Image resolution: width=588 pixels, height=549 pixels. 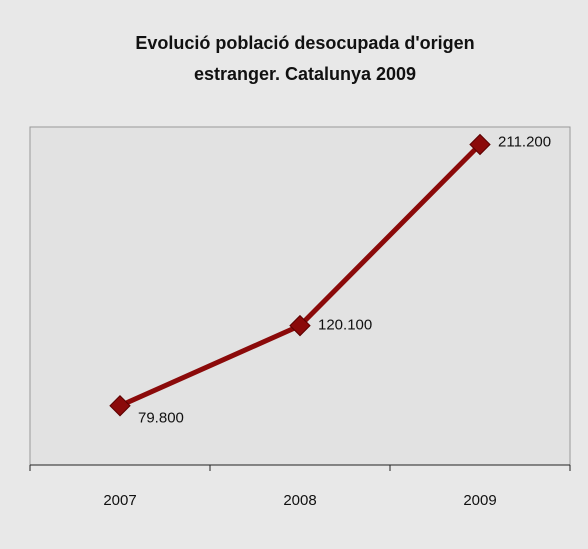 I want to click on data-label: 211.200, so click(x=524, y=141).